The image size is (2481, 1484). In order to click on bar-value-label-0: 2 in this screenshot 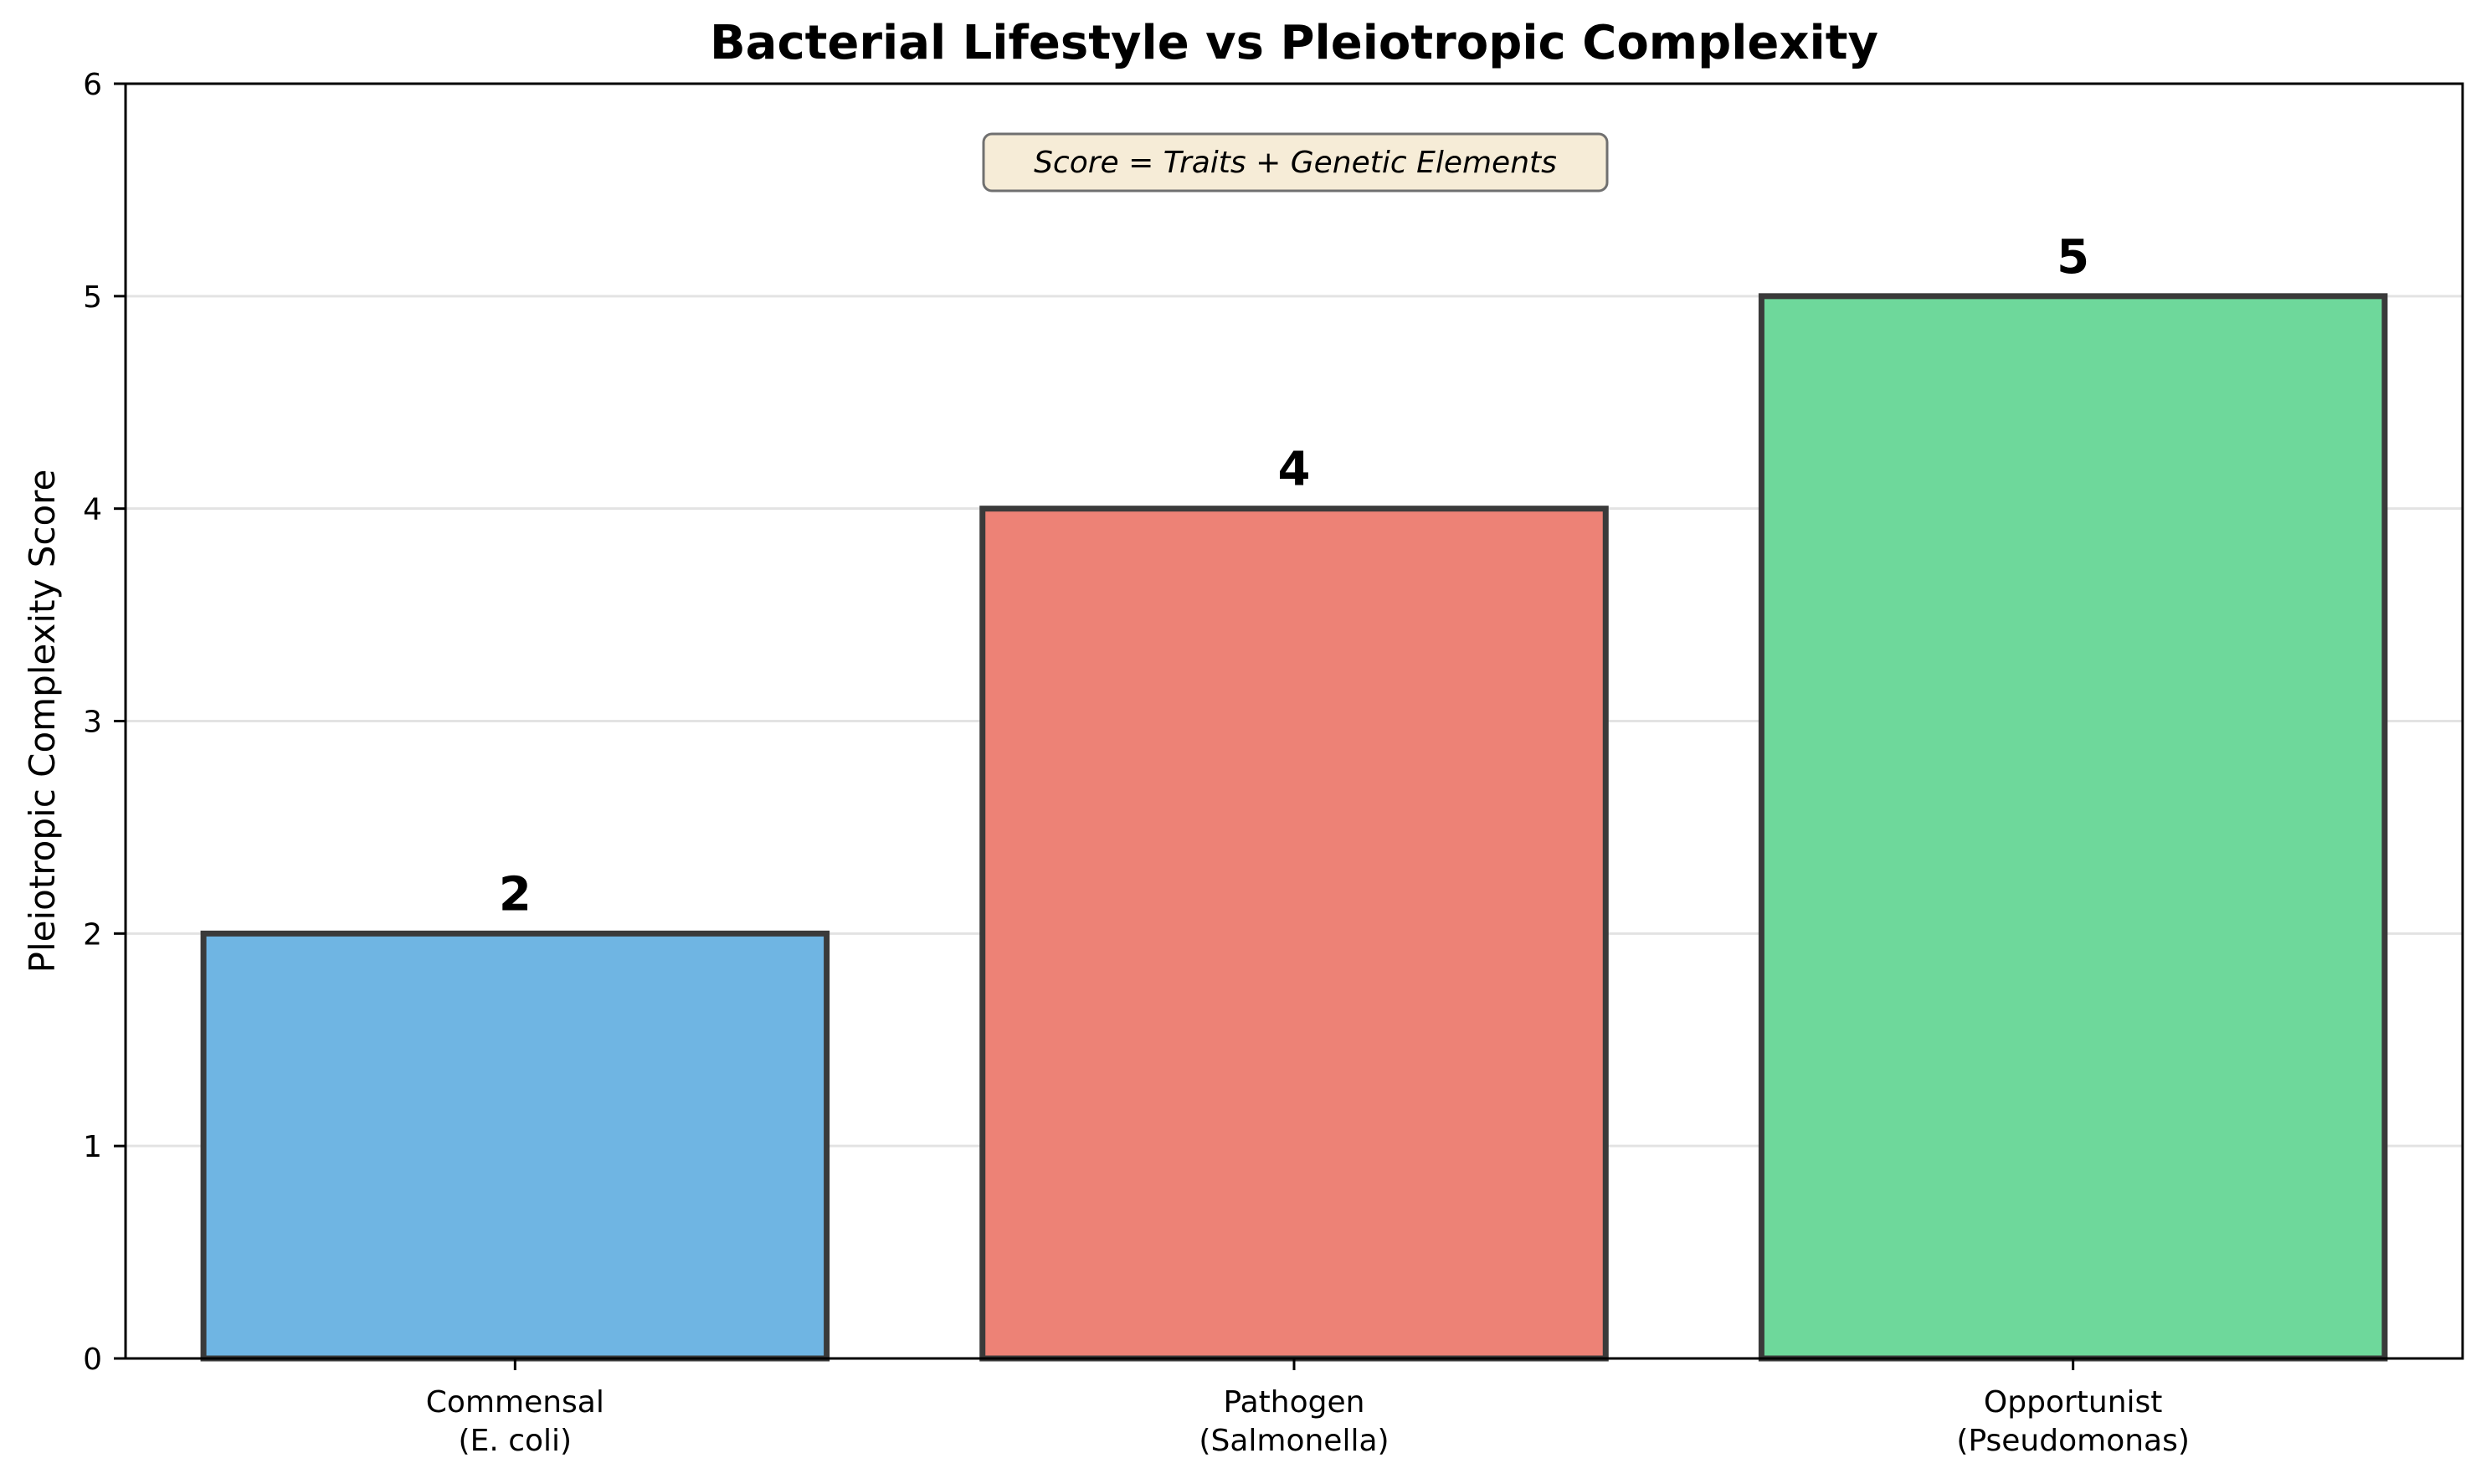, I will do `click(515, 895)`.